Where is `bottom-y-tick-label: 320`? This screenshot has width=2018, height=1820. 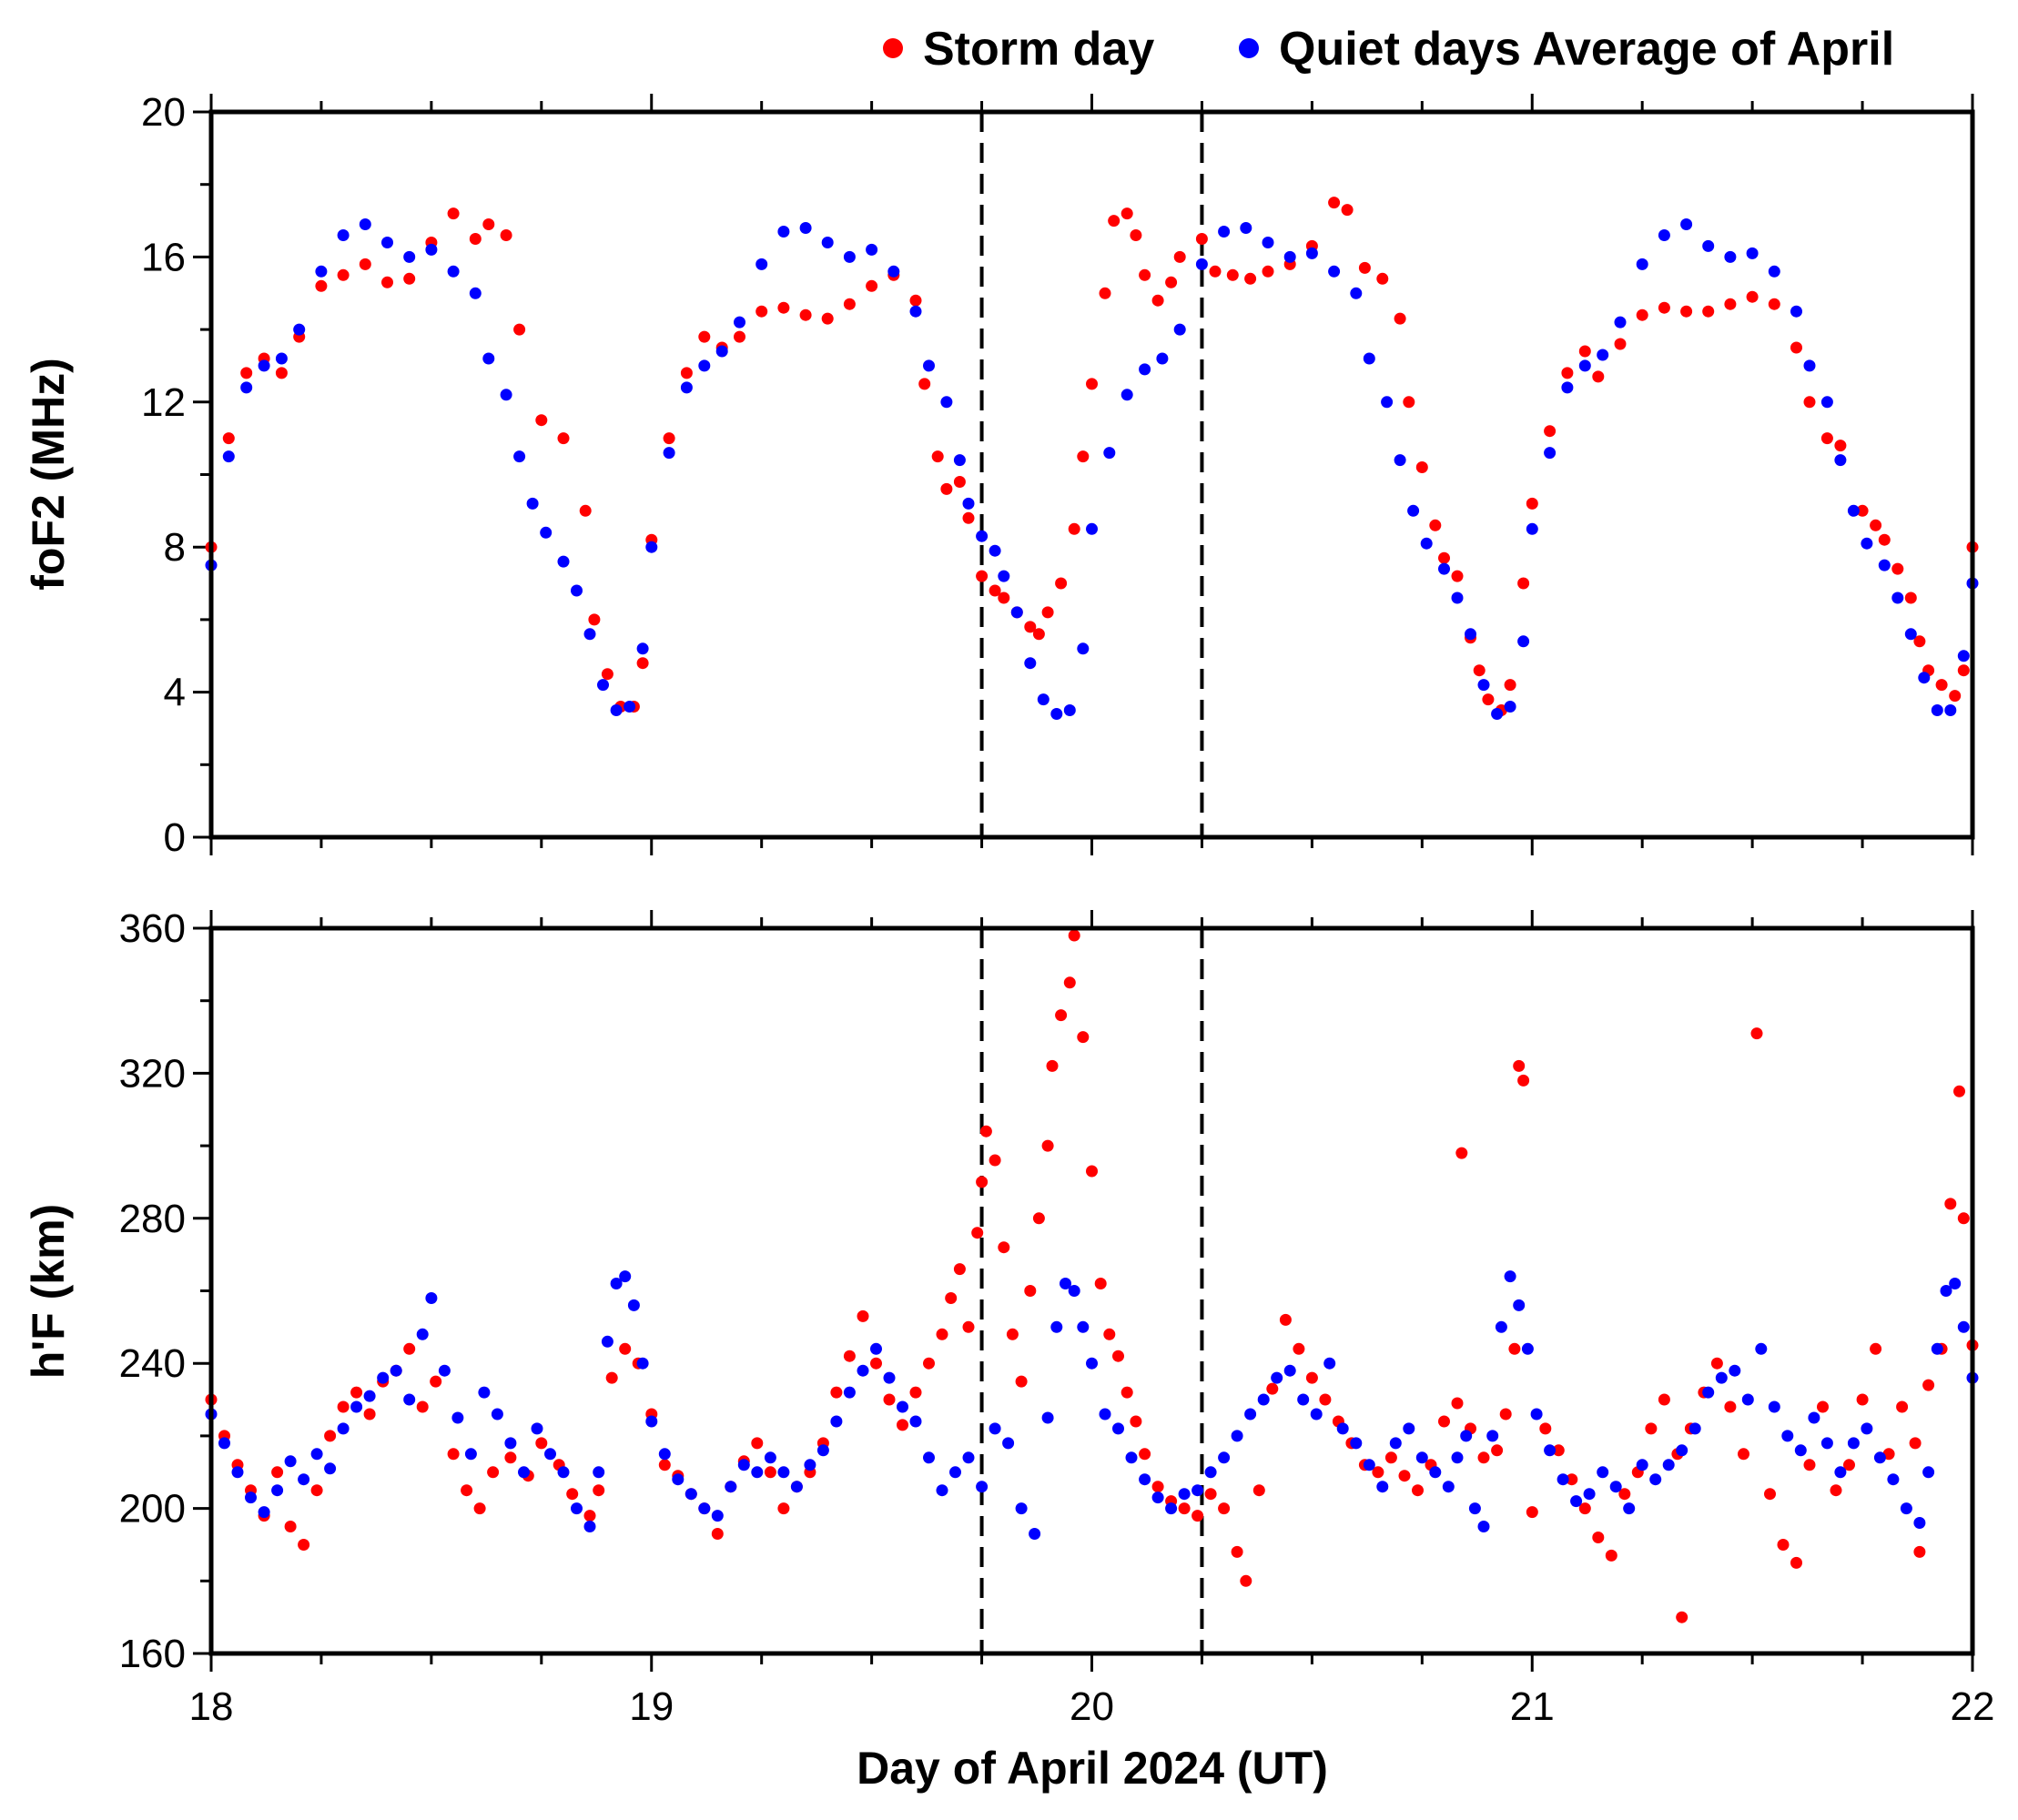 bottom-y-tick-label: 320 is located at coordinates (152, 1073).